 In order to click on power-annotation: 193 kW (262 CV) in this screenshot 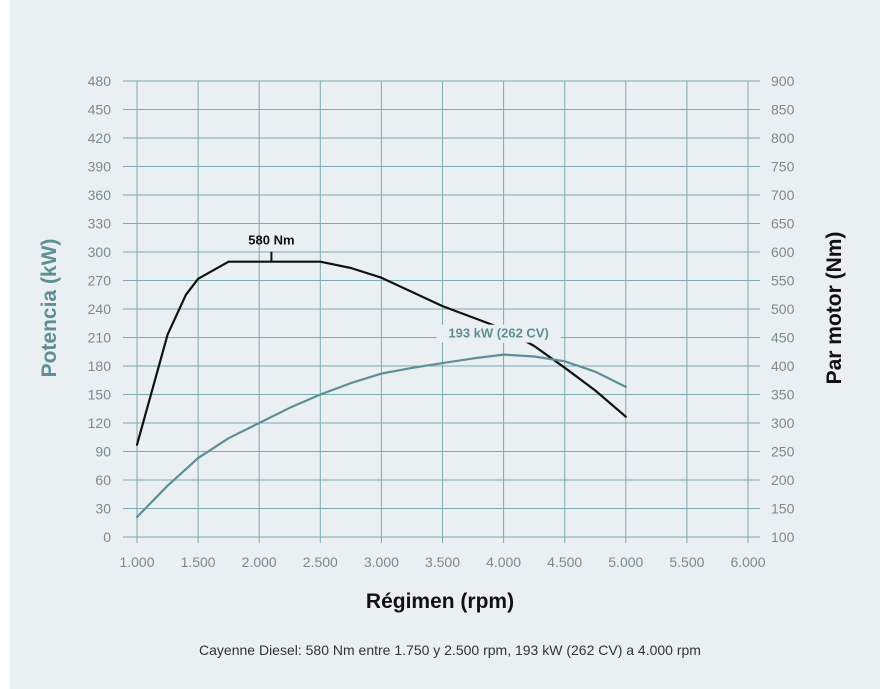, I will do `click(498, 333)`.